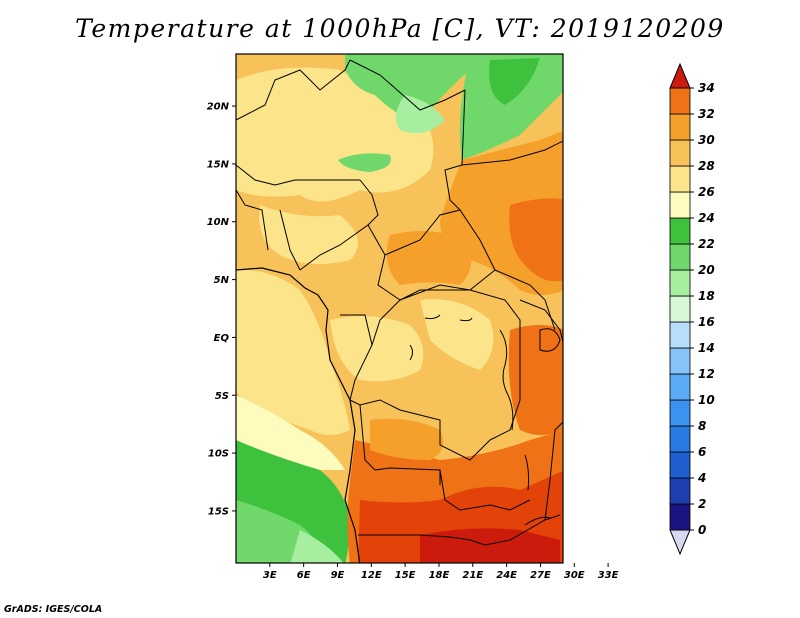 This screenshot has width=800, height=618. I want to click on colorbar-label: 8, so click(702, 426).